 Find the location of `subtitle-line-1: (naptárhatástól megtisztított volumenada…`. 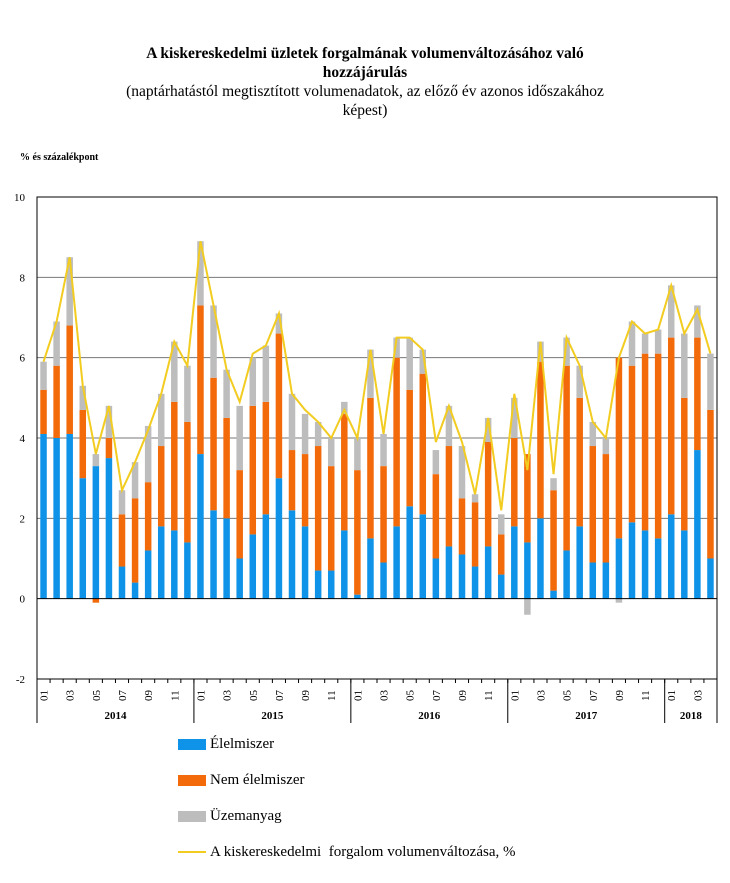

subtitle-line-1: (naptárhatástól megtisztított volumenada… is located at coordinates (365, 91).